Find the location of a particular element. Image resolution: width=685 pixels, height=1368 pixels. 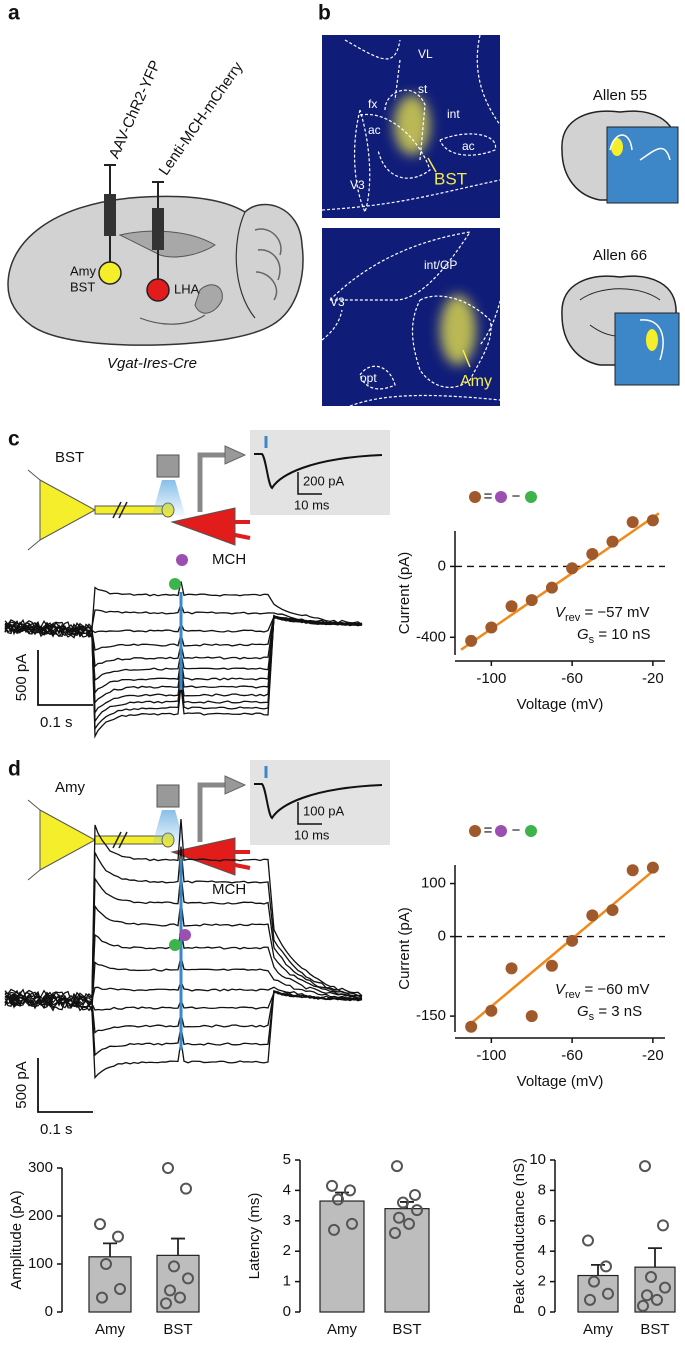

current-traces is located at coordinates (183, 949).